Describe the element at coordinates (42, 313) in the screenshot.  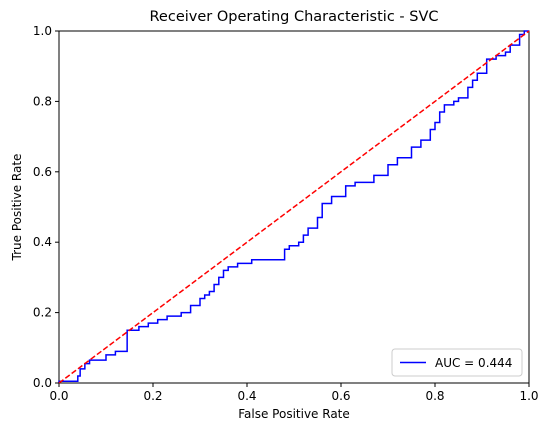
I see `y-tick-label: 0.2` at that location.